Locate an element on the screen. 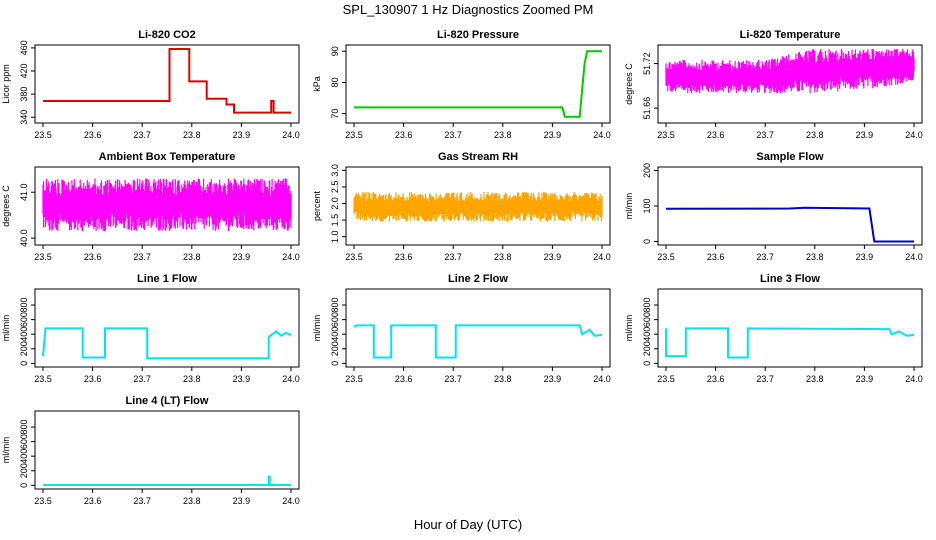 Image resolution: width=936 pixels, height=540 pixels. y-tick-label: 1.0 is located at coordinates (335, 236).